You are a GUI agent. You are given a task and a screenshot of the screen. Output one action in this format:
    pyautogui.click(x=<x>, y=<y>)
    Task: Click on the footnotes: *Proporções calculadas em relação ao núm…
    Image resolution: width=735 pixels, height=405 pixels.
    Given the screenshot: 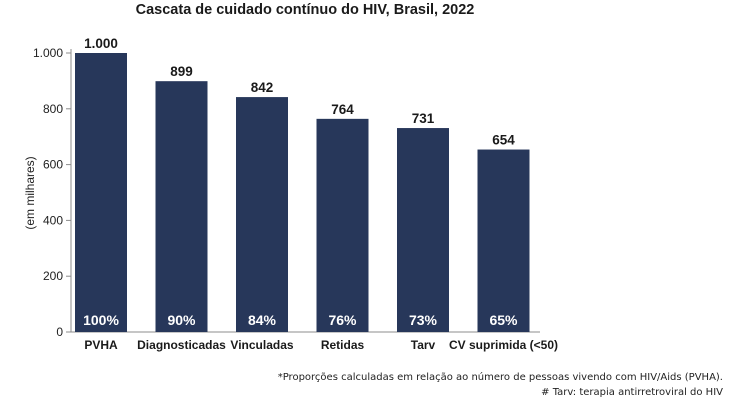 What is the action you would take?
    pyautogui.click(x=500, y=385)
    